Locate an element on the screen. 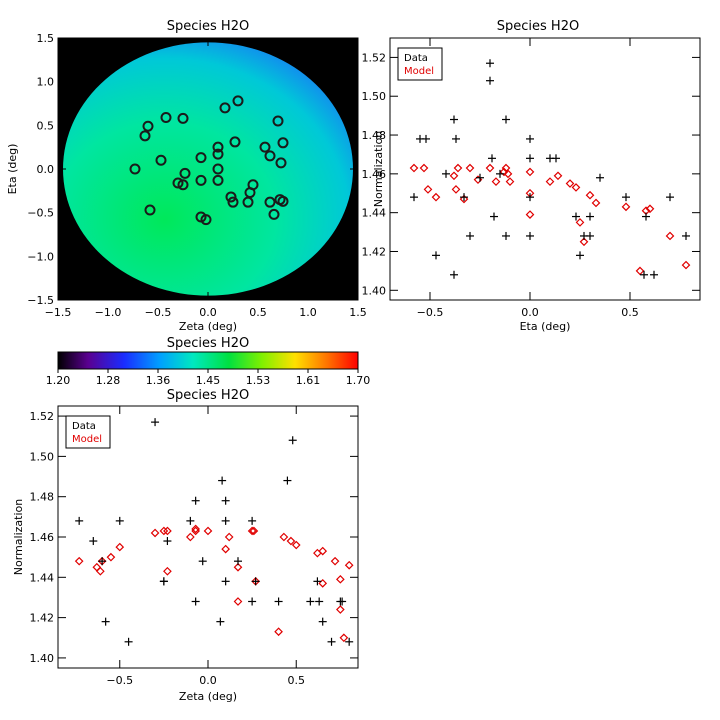 The width and height of the screenshot is (720, 720). zeta-legend-box is located at coordinates (88, 432).